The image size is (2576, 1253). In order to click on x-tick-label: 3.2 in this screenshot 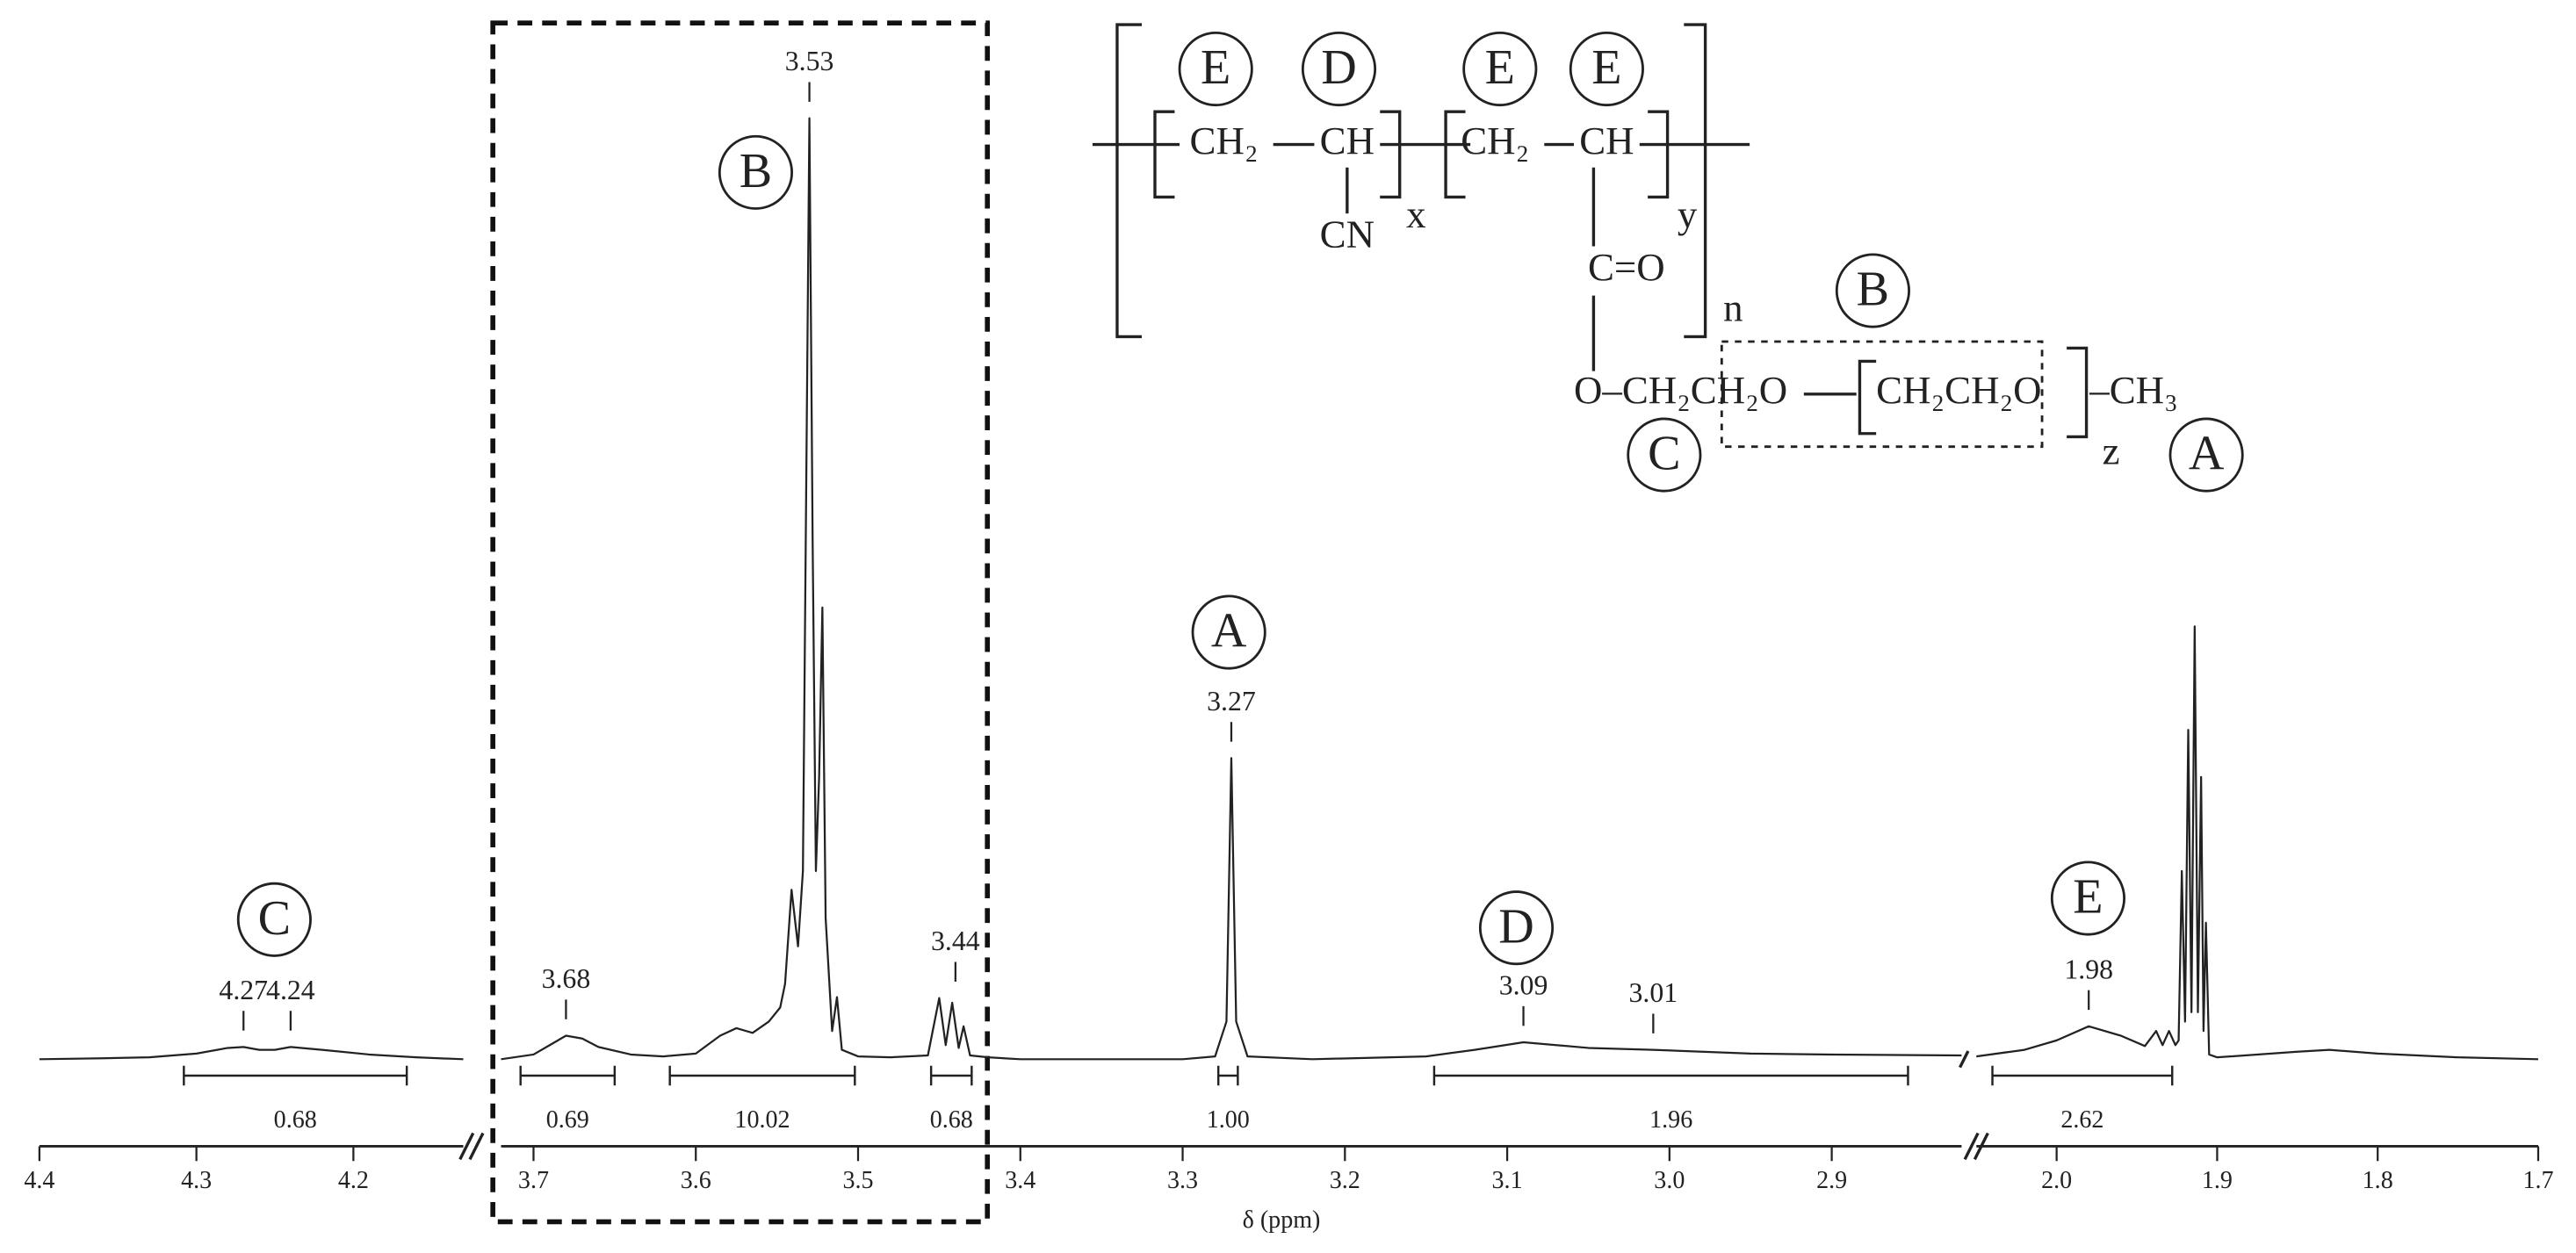, I will do `click(1345, 1180)`.